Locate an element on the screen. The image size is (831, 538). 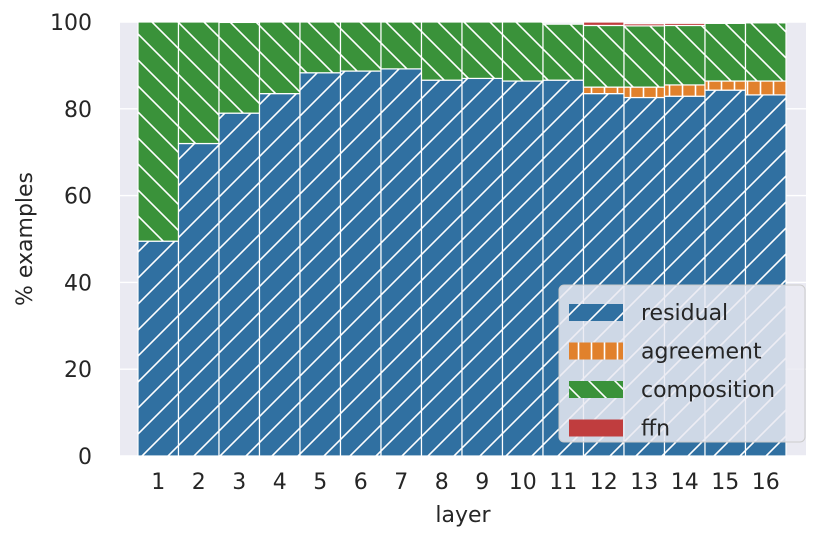
legend-label: agreement is located at coordinates (701, 352).